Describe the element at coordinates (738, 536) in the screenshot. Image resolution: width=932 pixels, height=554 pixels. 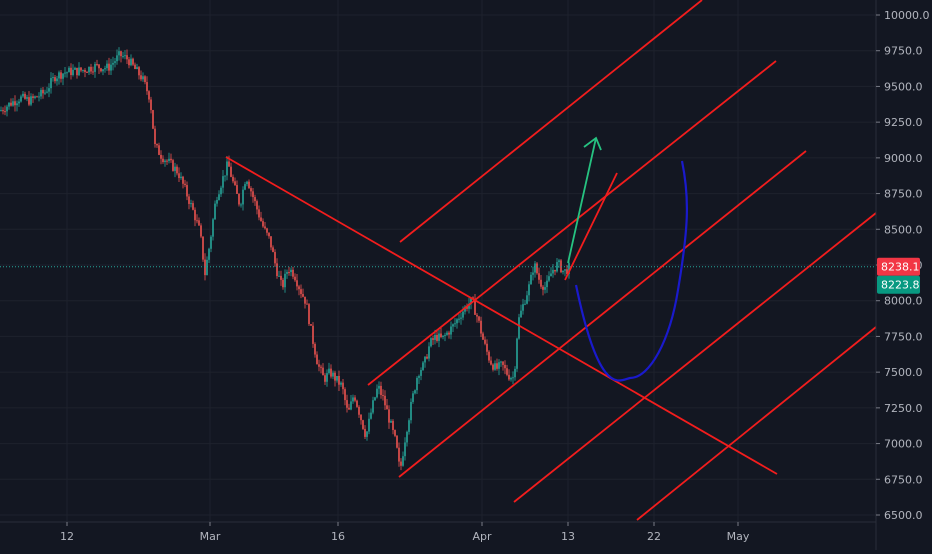
I see `x-tick-label: May` at that location.